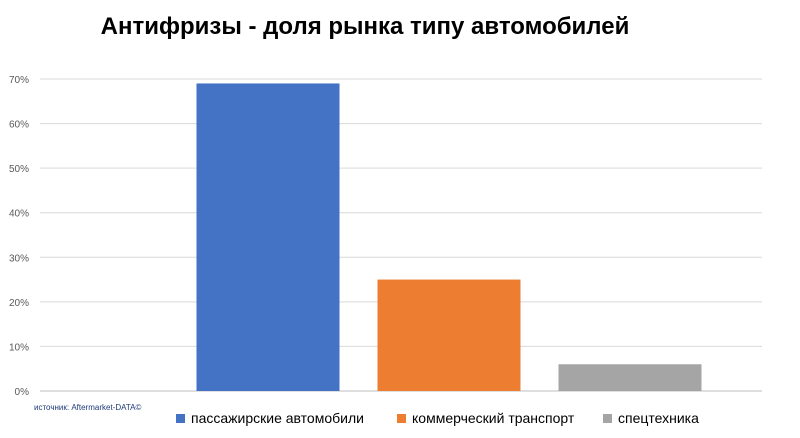 The image size is (800, 438). What do you see at coordinates (19, 214) in the screenshot?
I see `y-tick-label: 40%` at bounding box center [19, 214].